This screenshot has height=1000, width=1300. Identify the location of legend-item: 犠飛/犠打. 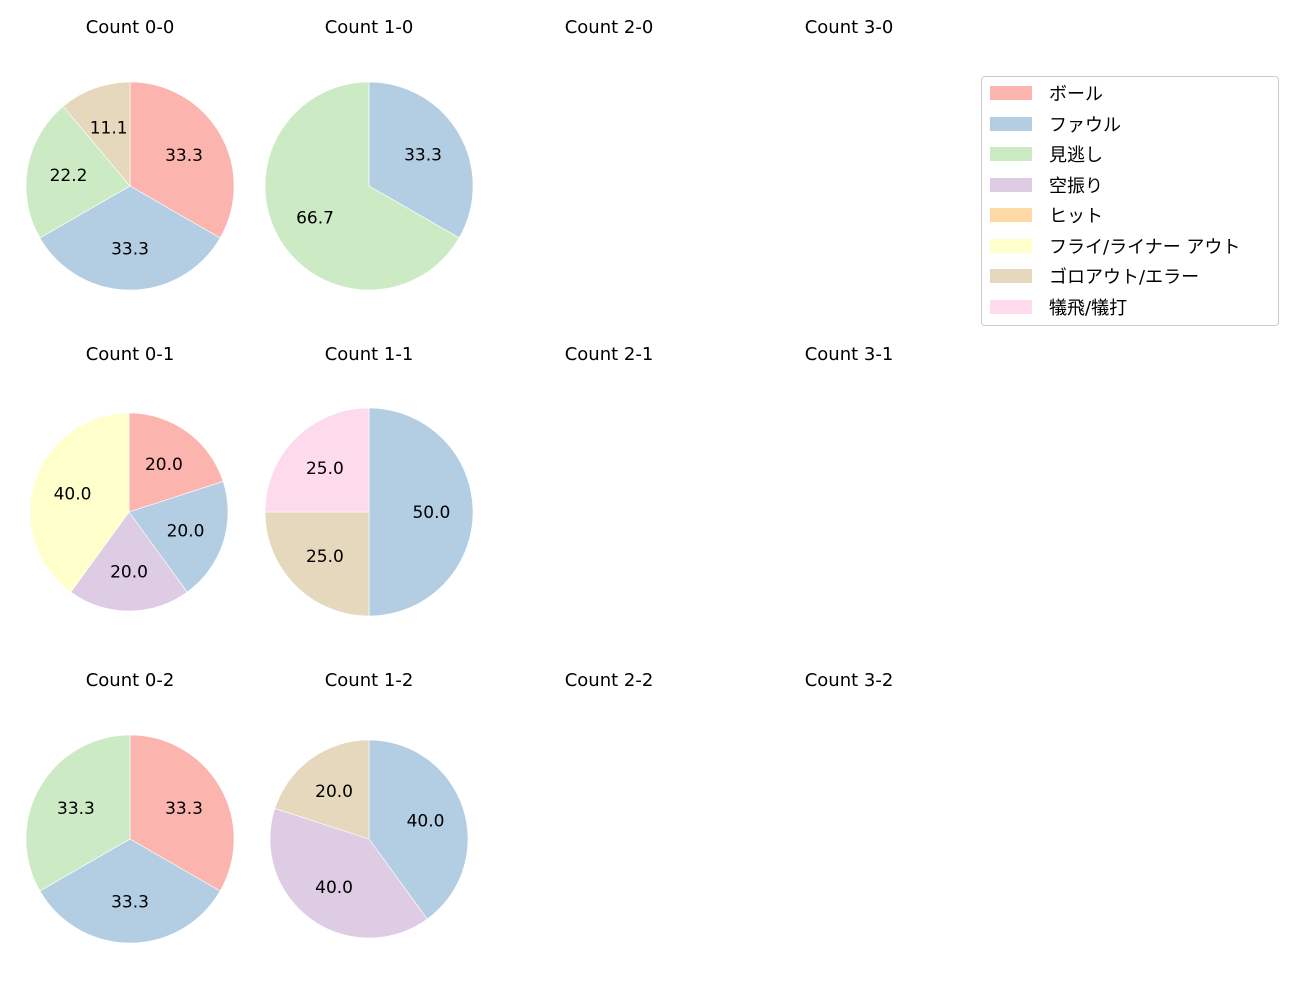
(1059, 308).